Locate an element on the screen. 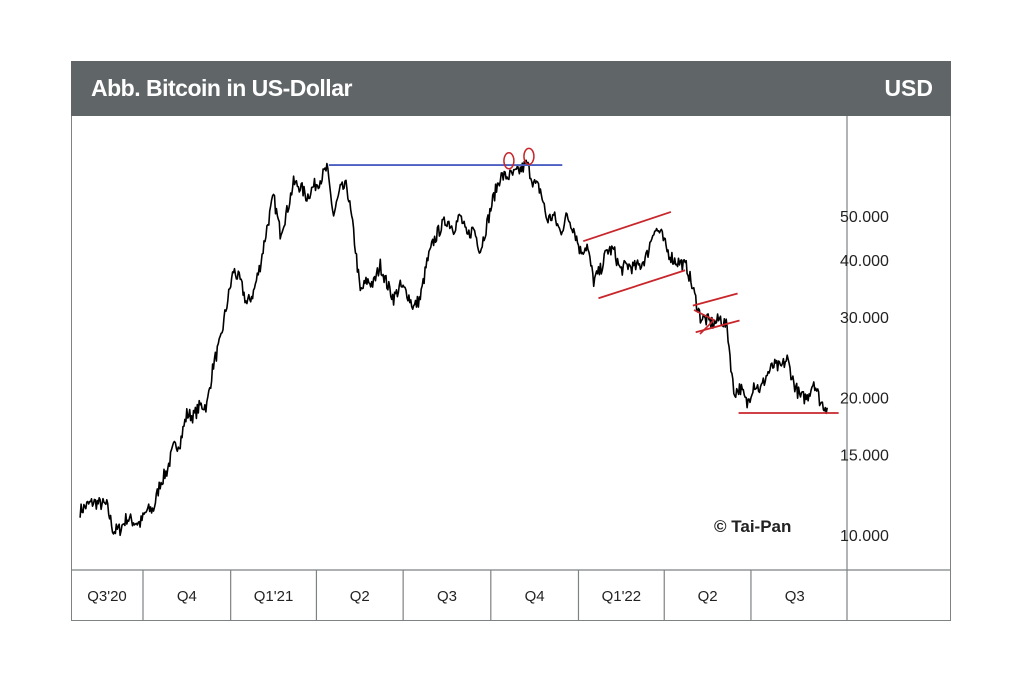 This screenshot has height=683, width=1024. channel_2-upper-line is located at coordinates (715, 299).